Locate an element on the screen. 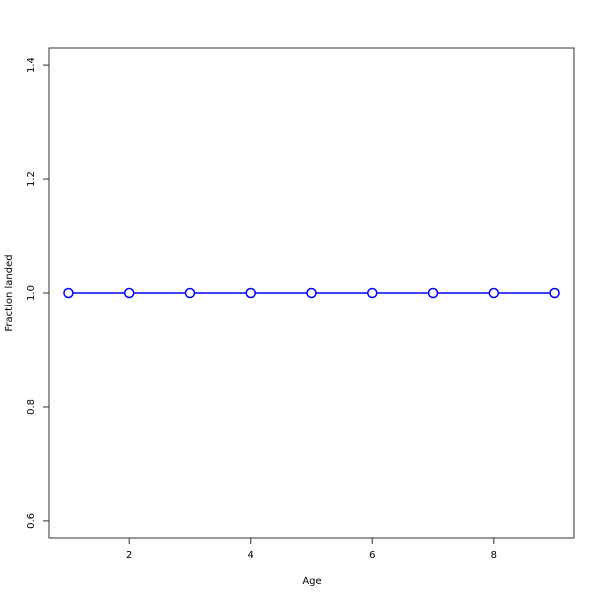  y-tick-label: 0.8 is located at coordinates (31, 407).